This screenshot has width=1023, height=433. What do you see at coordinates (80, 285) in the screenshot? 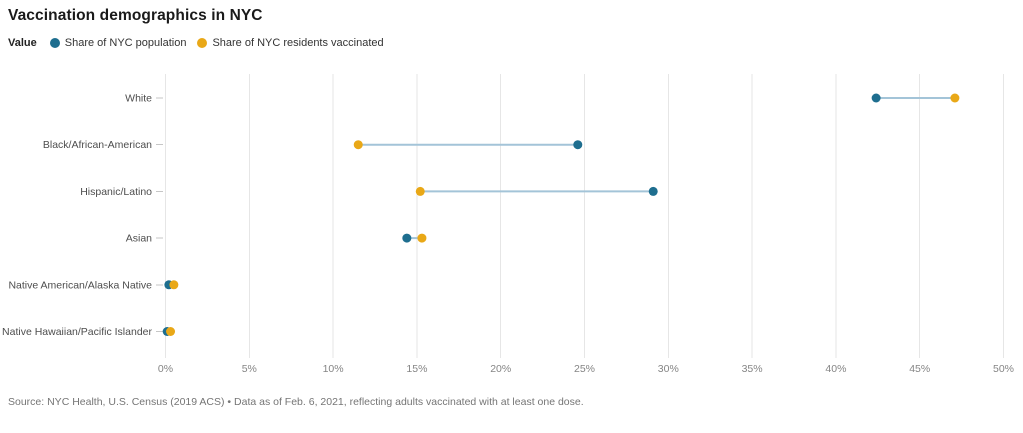
I see `category-label: Native American/Alaska Native` at bounding box center [80, 285].